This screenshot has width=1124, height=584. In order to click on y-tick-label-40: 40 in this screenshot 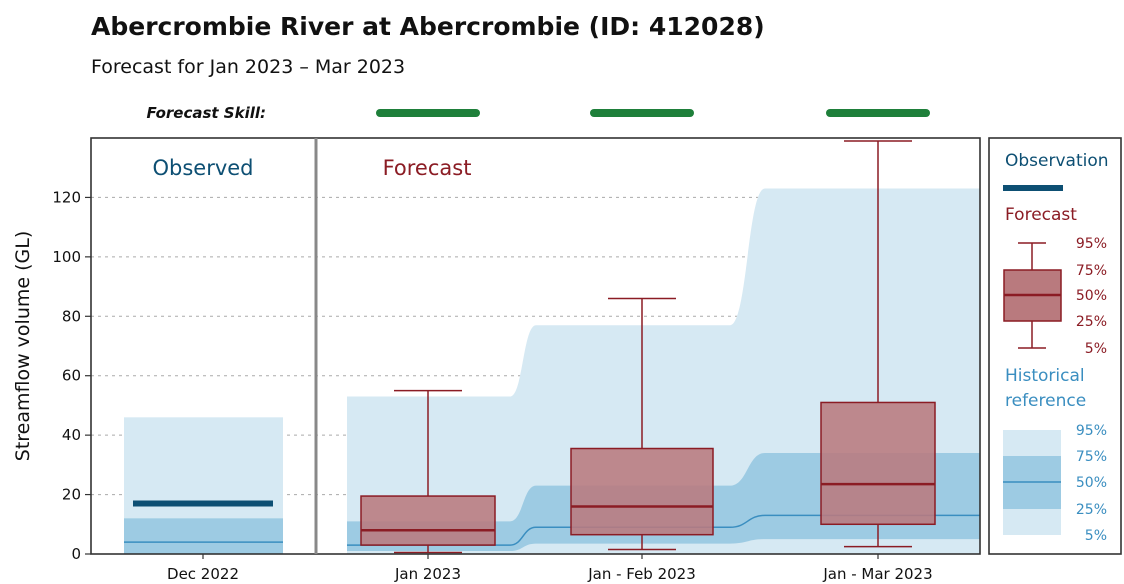, I will do `click(71, 435)`.